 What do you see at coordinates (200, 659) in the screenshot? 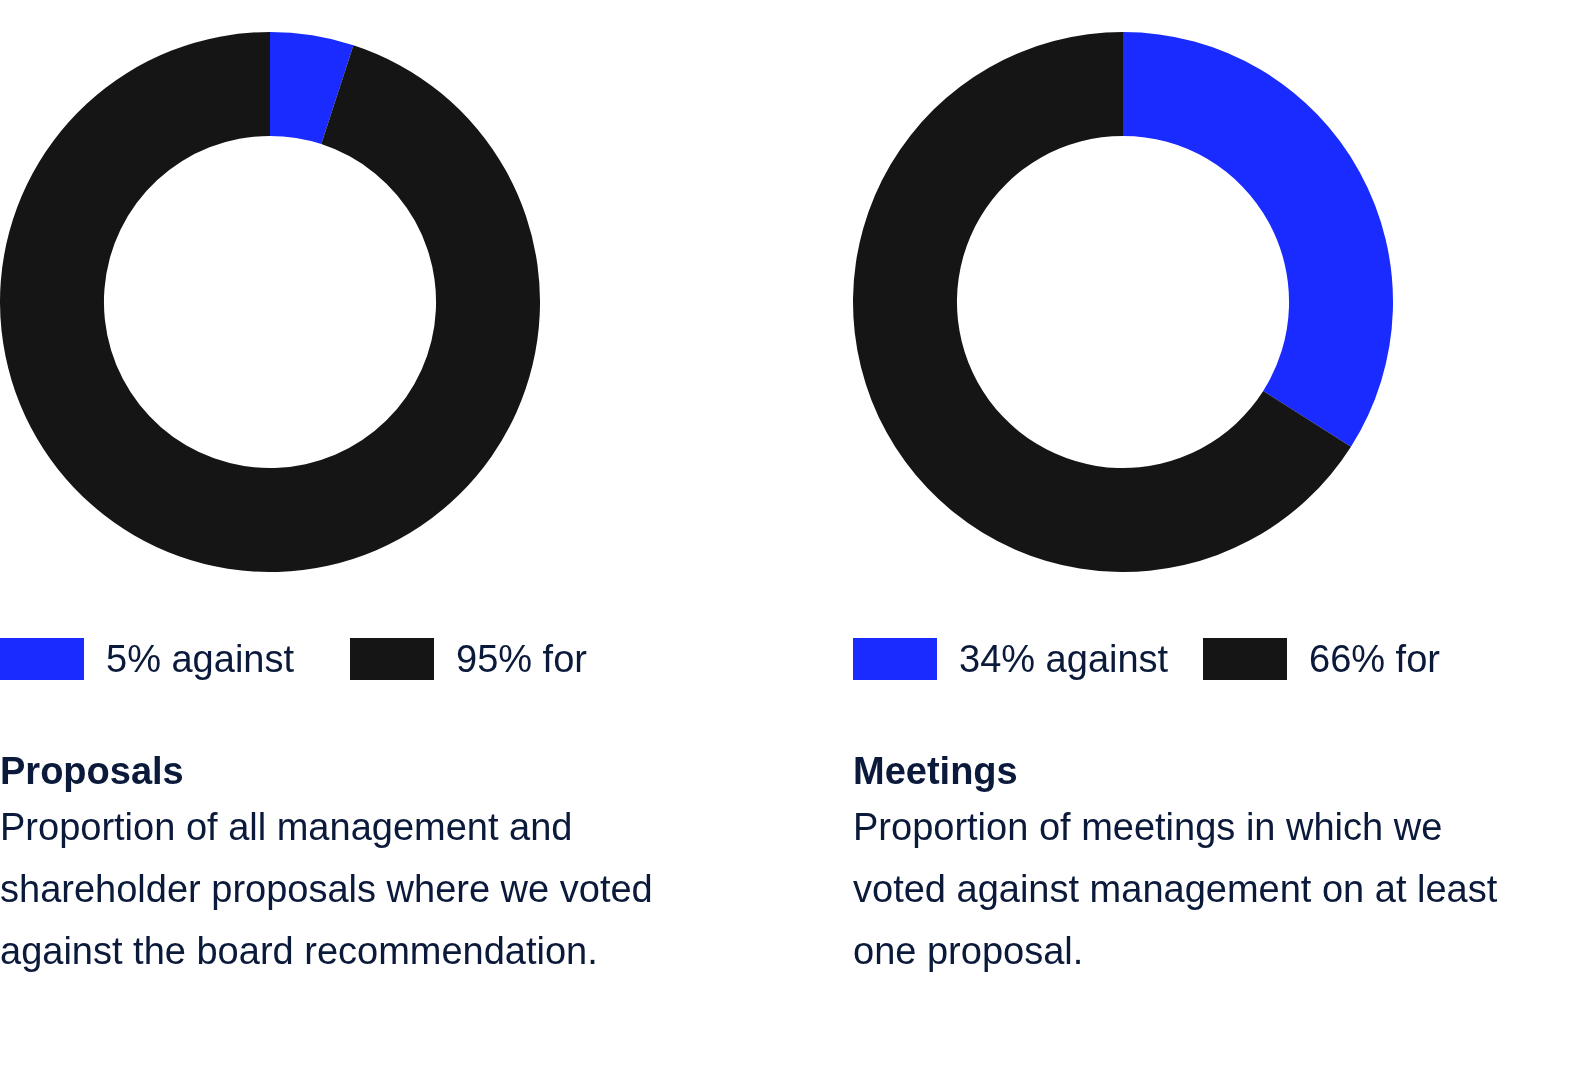
I see `legend-label: 5% against` at bounding box center [200, 659].